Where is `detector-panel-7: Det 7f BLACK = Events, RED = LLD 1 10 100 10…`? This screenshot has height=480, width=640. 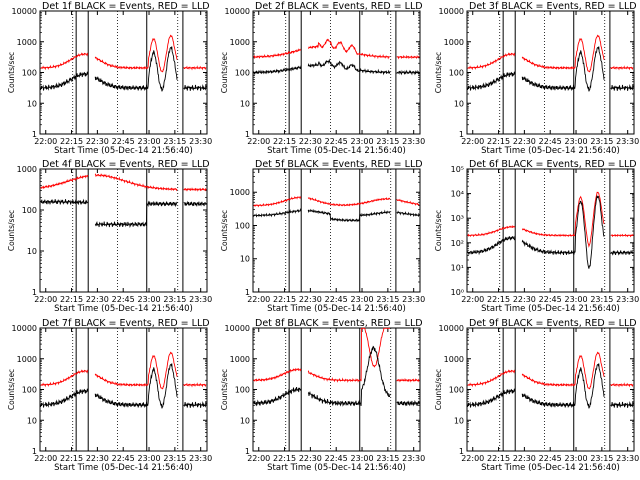
detector-panel-7: Det 7f BLACK = Events, RED = LLD 1 10 100 10… is located at coordinates (109, 395).